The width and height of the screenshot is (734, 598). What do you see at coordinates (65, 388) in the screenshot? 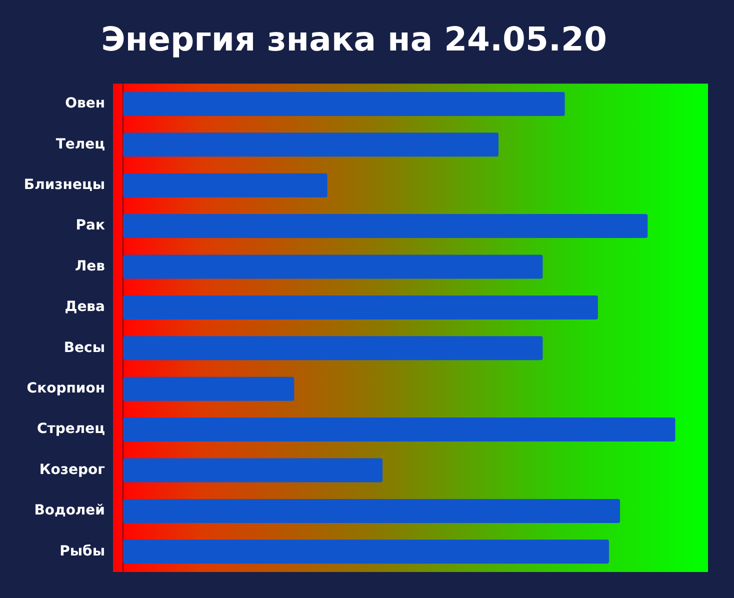
I see `y-tick-label: Скорпион` at bounding box center [65, 388].